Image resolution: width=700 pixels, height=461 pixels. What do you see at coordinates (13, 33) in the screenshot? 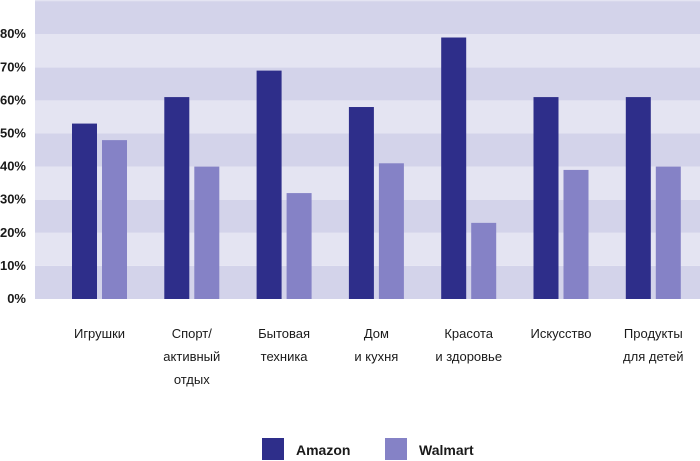
I see `y-tick-label: 80%` at bounding box center [13, 33].